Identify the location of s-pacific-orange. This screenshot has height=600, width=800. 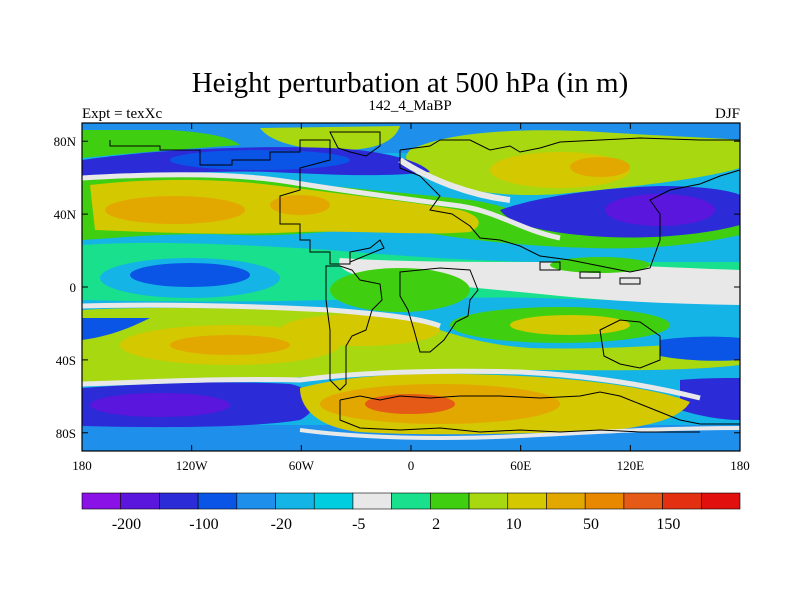
(230, 345).